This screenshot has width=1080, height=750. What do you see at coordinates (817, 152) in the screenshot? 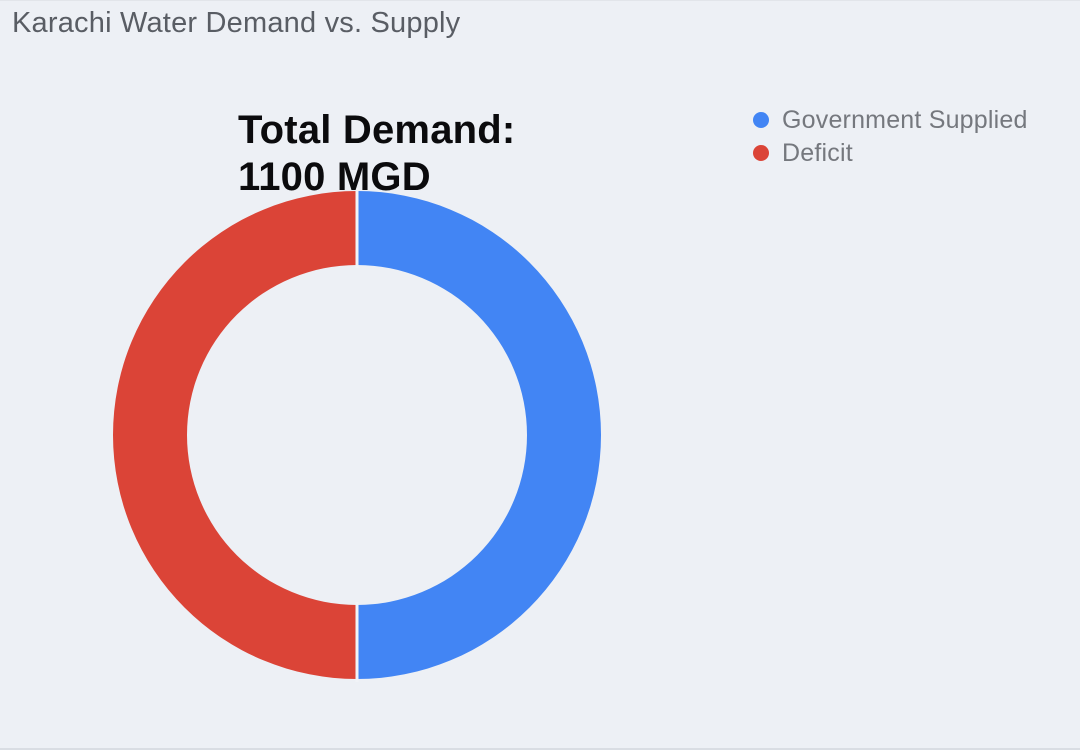
I see `legend-label-deficit: Deficit` at bounding box center [817, 152].